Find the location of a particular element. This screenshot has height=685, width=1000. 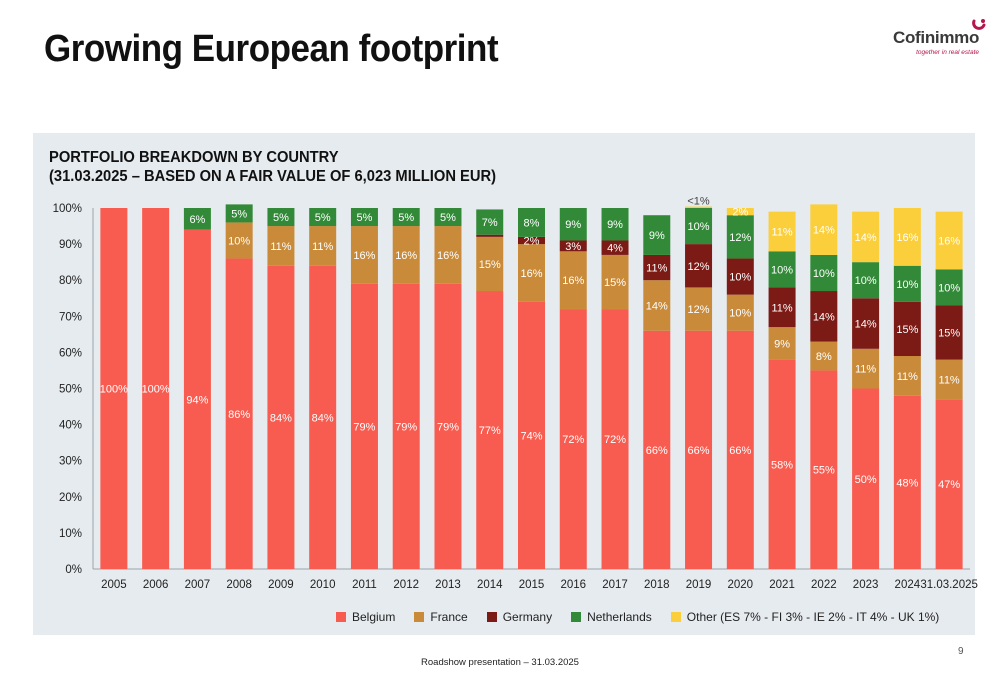

y-tick-label: 0% is located at coordinates (73, 570).